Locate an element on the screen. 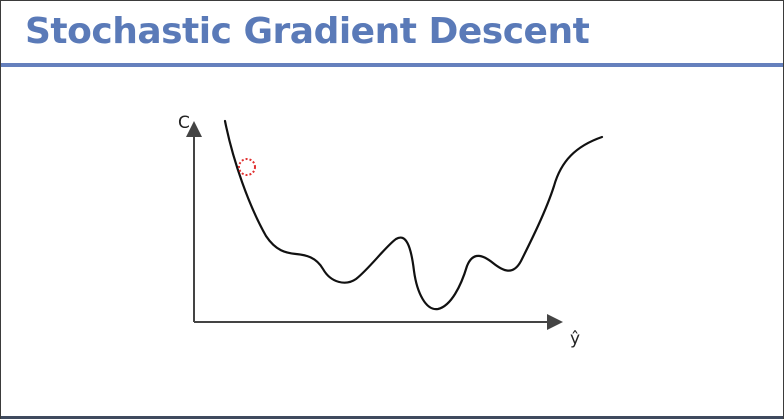  x-axis-label: ŷ is located at coordinates (575, 339).